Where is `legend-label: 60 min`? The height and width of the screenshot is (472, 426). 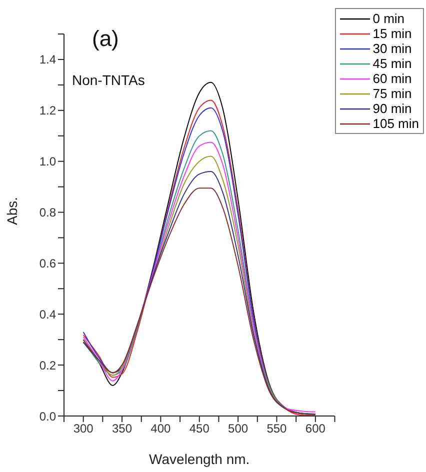
legend-label: 60 min is located at coordinates (392, 78).